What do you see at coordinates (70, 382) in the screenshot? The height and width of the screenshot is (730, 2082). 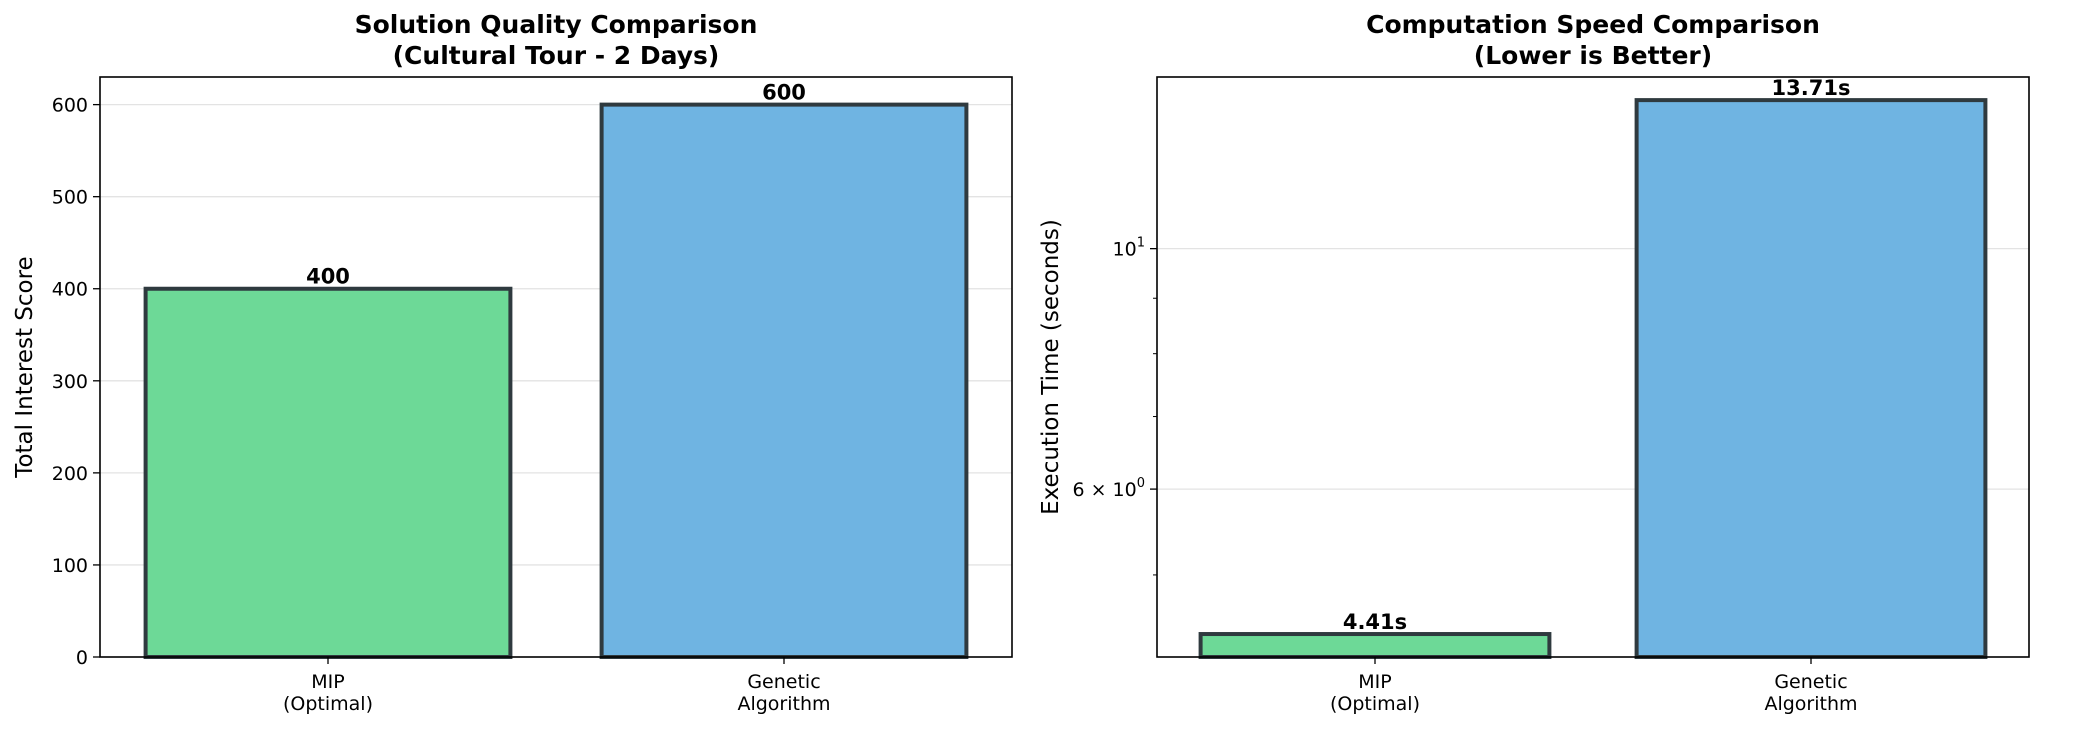 I see `y-tick-label: 300` at bounding box center [70, 382].